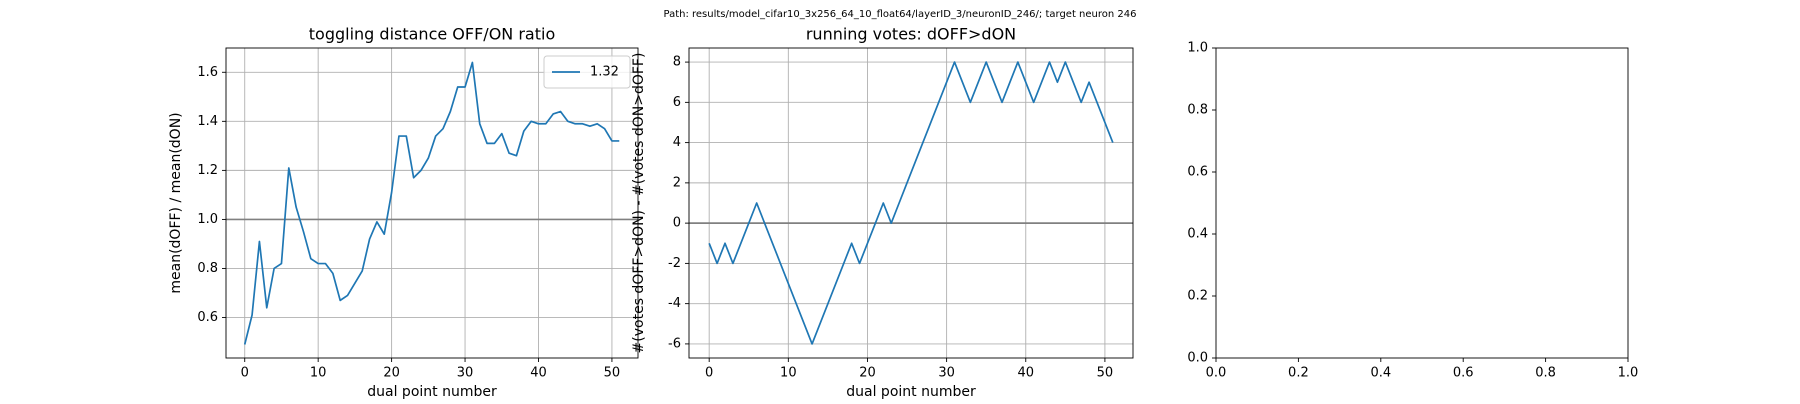 Image resolution: width=1800 pixels, height=404 pixels. Describe the element at coordinates (1197, 358) in the screenshot. I see `y-tick-label: 0.0` at that location.